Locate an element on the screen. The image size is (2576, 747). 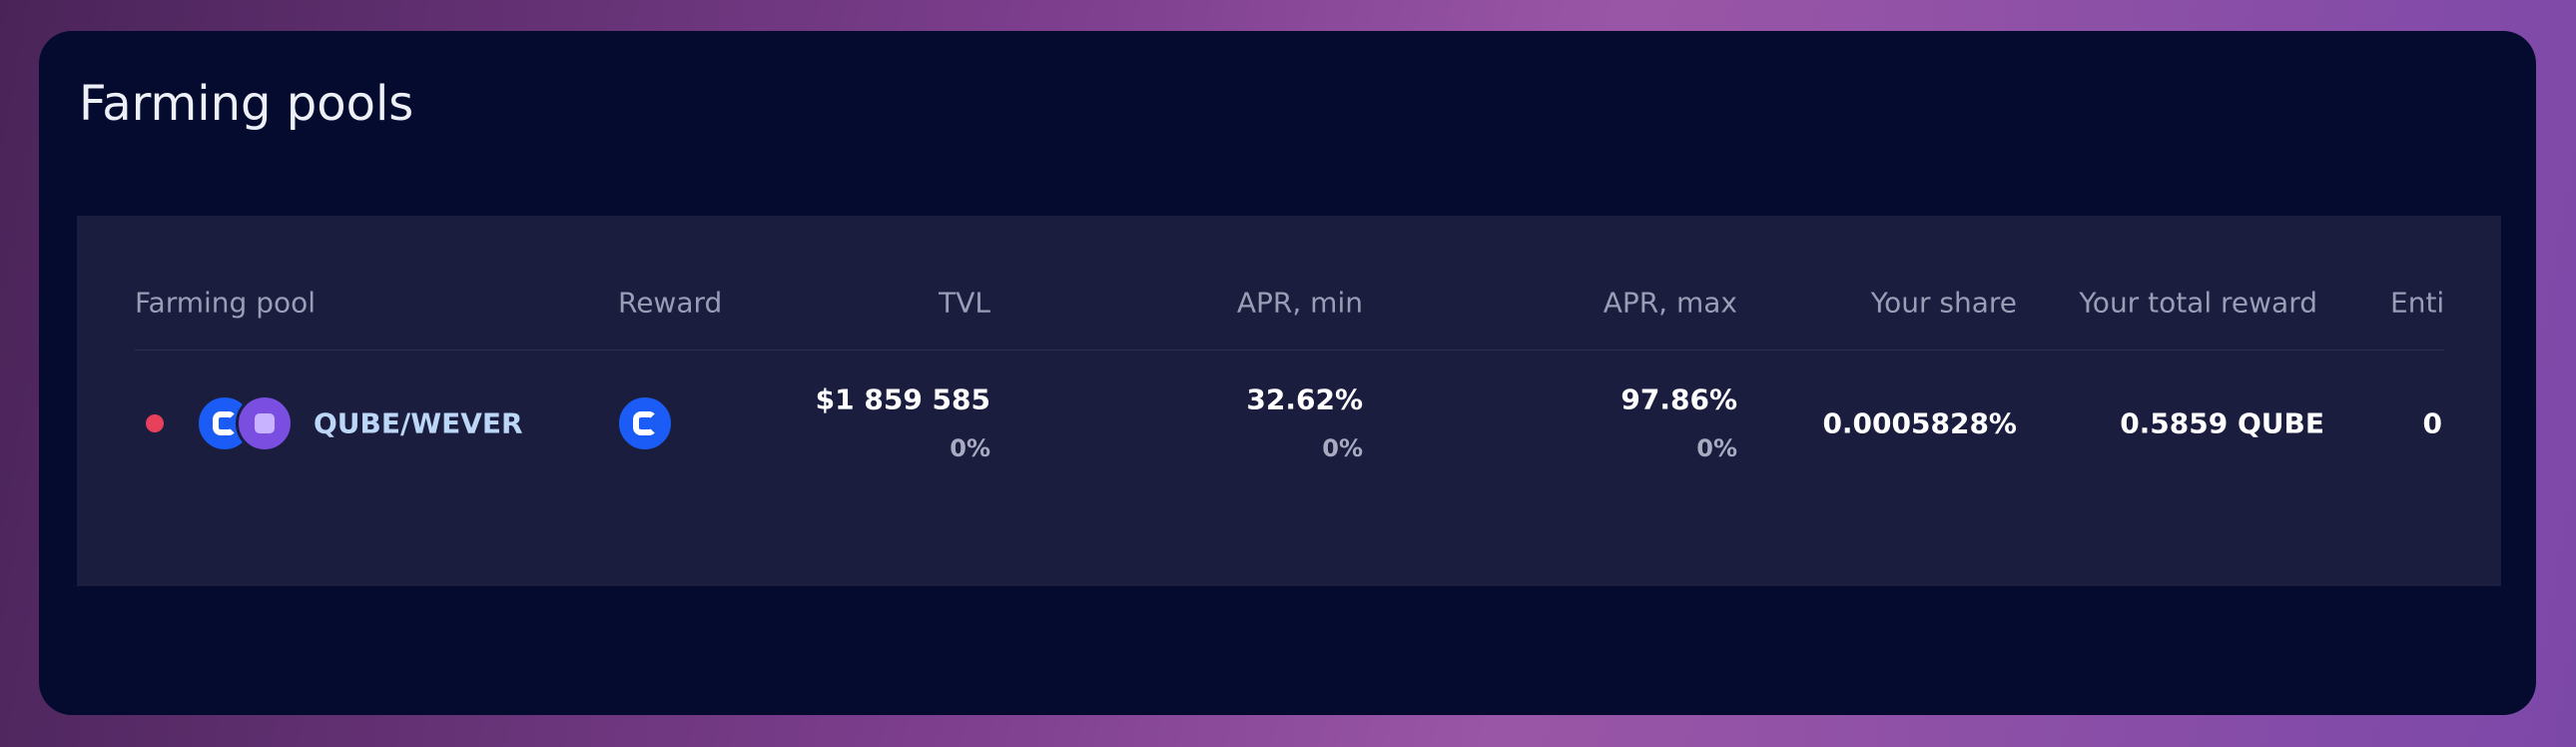
pool-name: QUBE/WEVER is located at coordinates (418, 423).